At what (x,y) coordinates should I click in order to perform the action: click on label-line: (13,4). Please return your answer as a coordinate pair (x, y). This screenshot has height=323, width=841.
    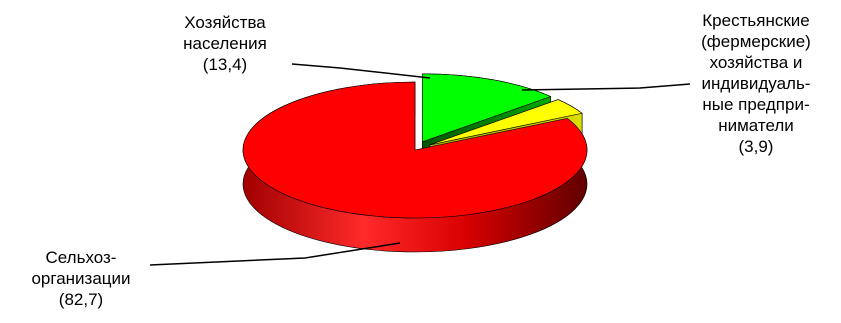
    Looking at the image, I should click on (225, 64).